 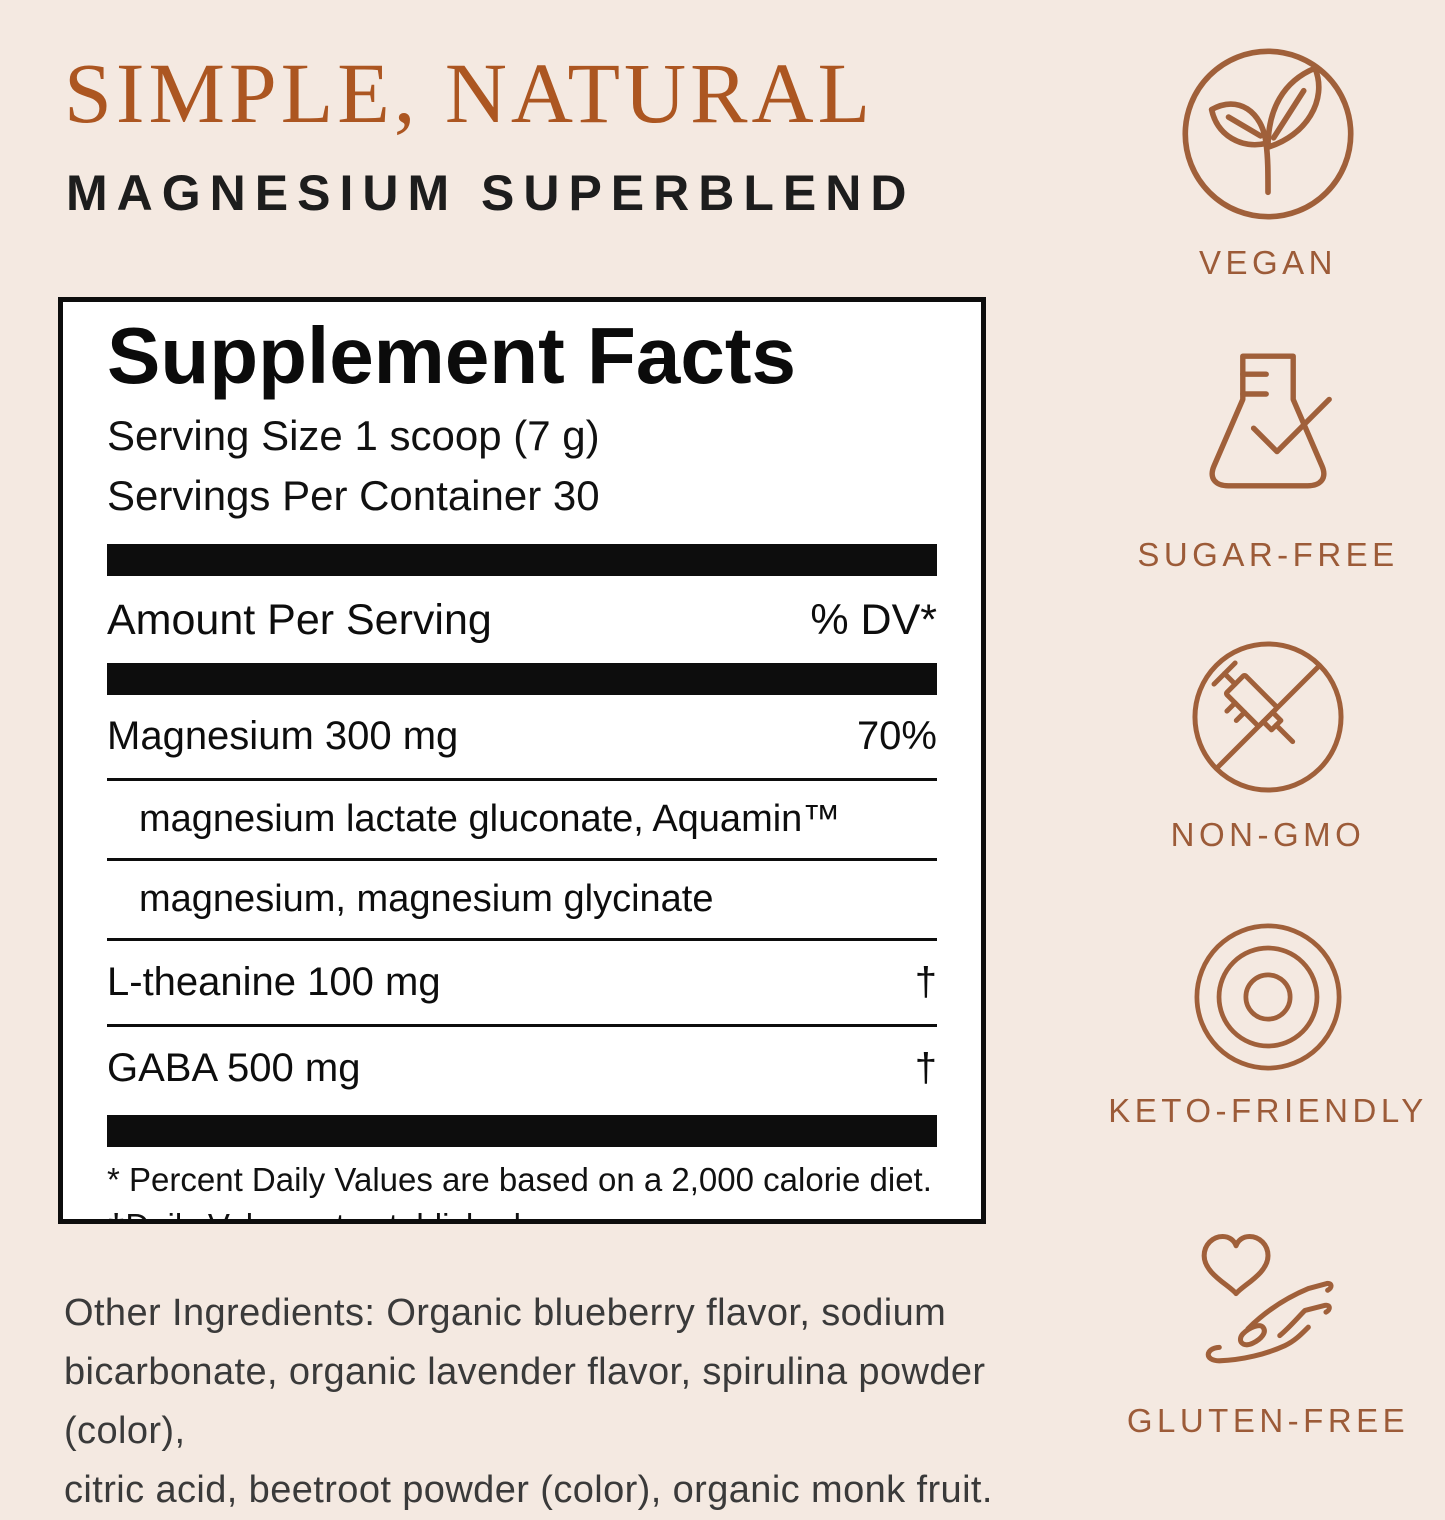 What do you see at coordinates (896, 736) in the screenshot?
I see `ingredient-dv: 70%` at bounding box center [896, 736].